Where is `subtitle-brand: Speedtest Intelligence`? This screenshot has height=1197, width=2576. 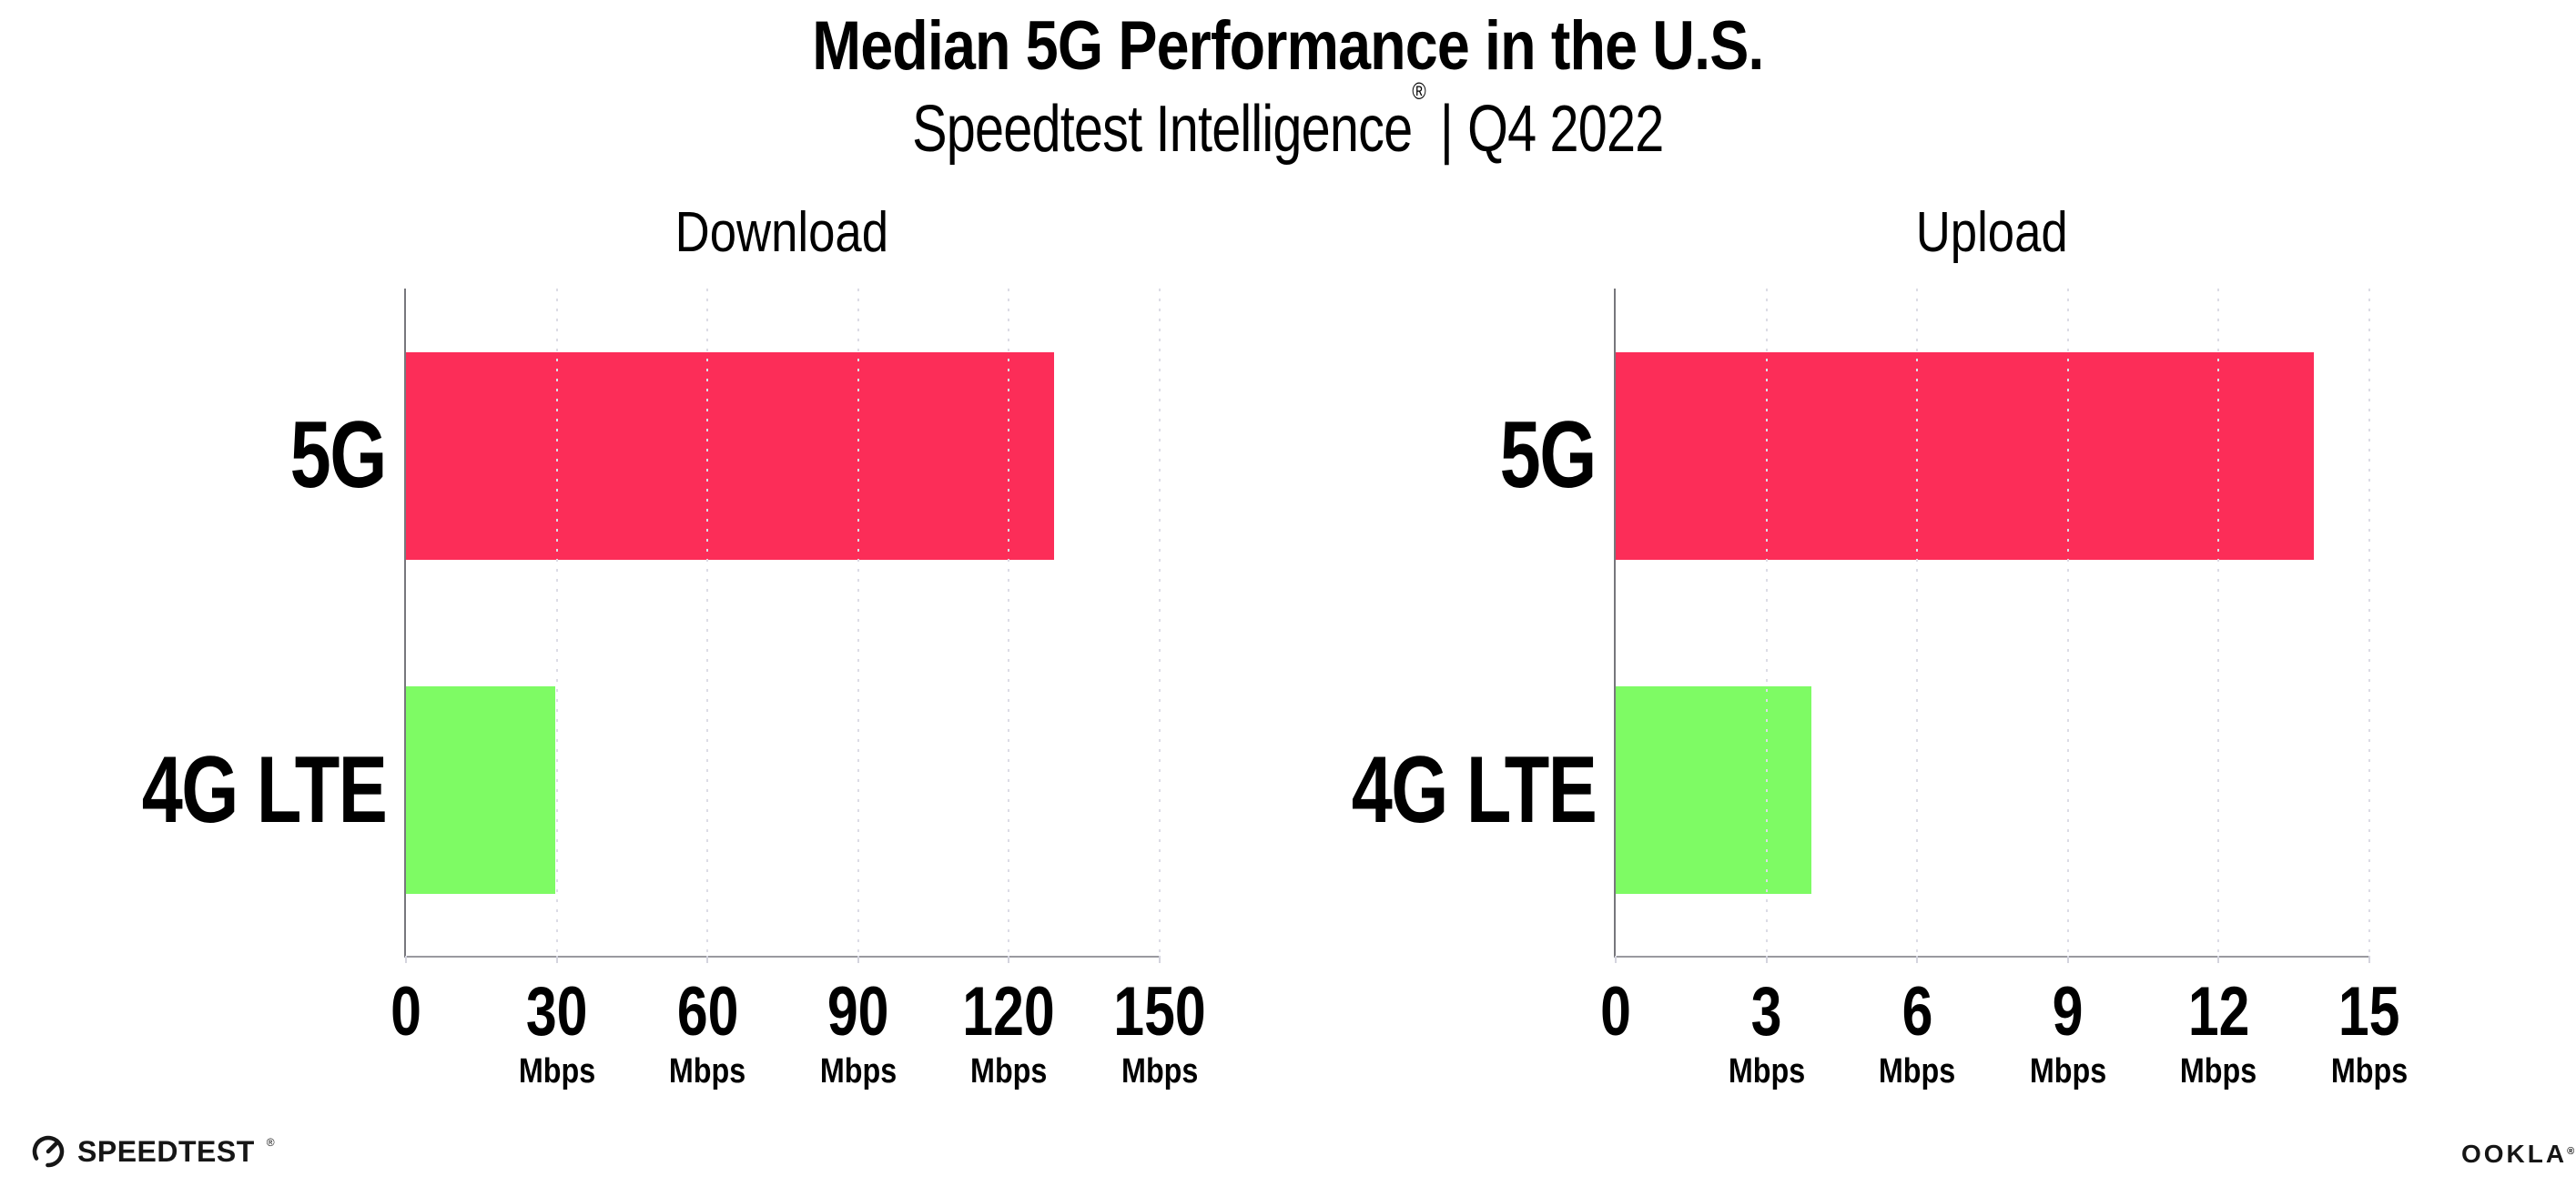
subtitle-brand: Speedtest Intelligence is located at coordinates (1162, 130).